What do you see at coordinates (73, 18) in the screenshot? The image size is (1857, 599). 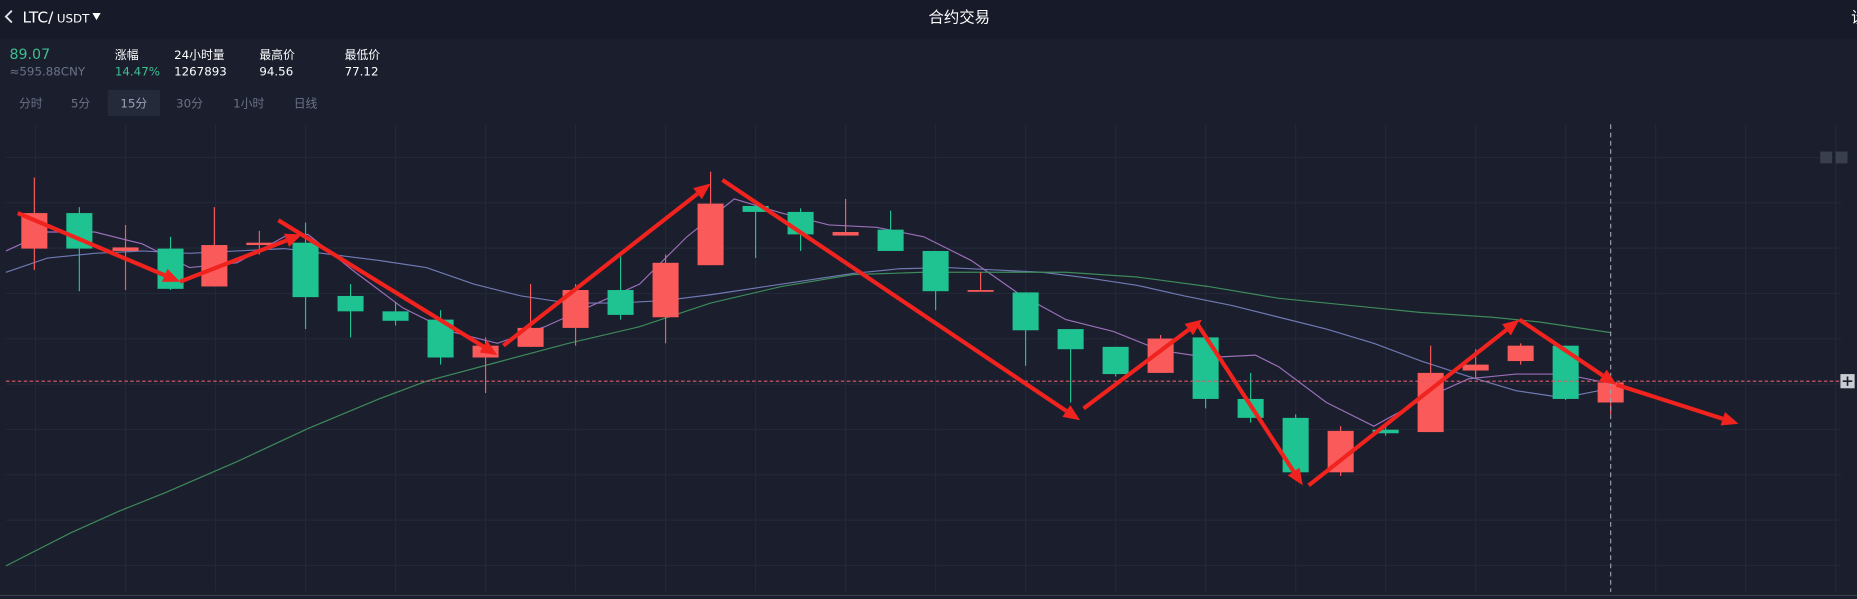 I see `quote: USDT` at bounding box center [73, 18].